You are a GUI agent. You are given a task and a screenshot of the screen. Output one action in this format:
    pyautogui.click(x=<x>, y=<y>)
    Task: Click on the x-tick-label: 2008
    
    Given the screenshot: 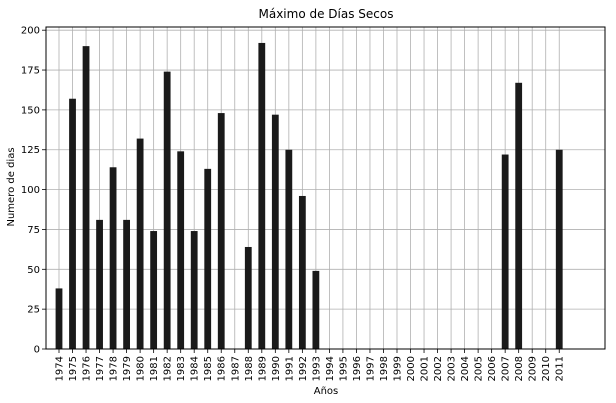 What is the action you would take?
    pyautogui.click(x=519, y=368)
    